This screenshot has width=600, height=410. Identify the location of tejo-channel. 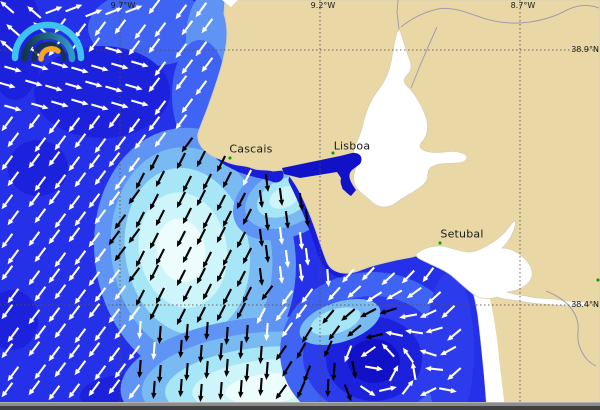
(322, 174).